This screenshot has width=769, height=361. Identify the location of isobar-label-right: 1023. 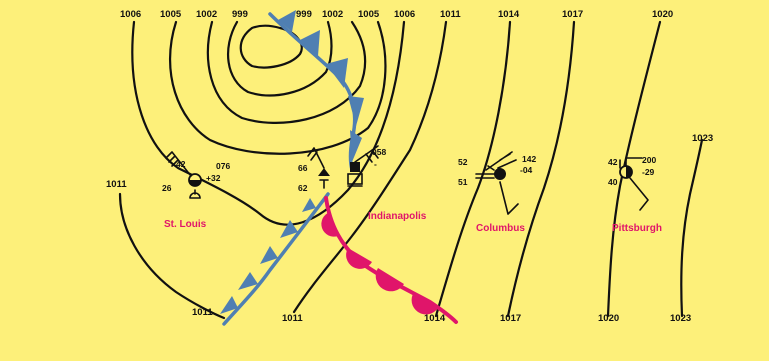
(703, 138).